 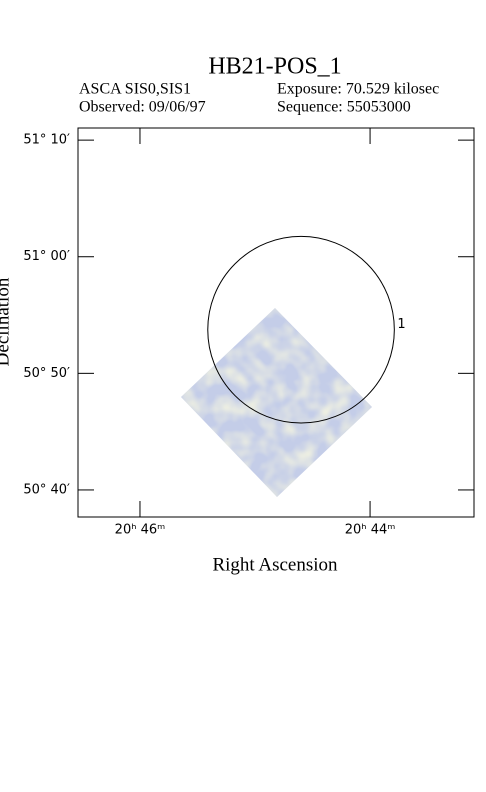 What do you see at coordinates (142, 107) in the screenshot?
I see `info: Observed: 09/06/97` at bounding box center [142, 107].